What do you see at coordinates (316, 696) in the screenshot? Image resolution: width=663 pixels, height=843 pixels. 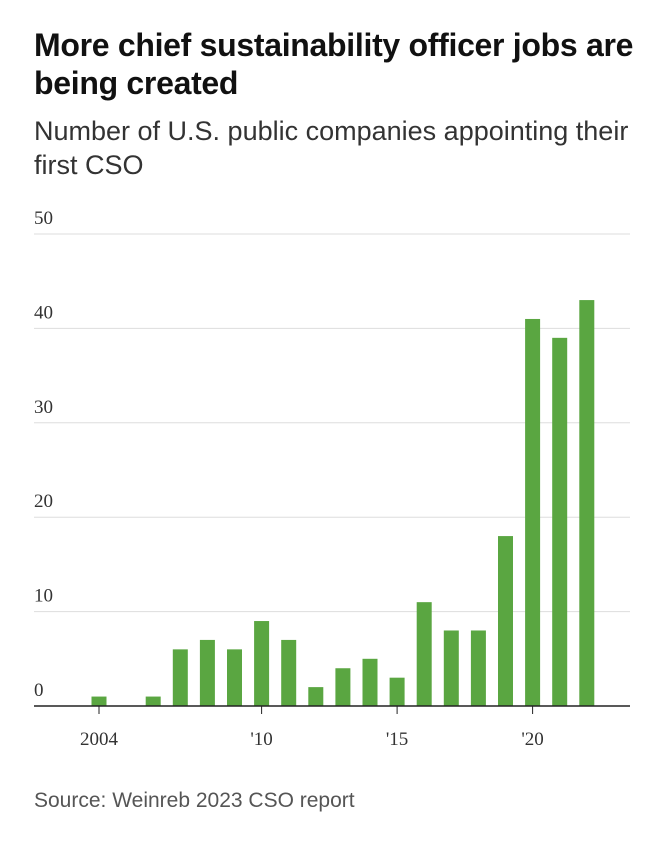 I see `bar-2012` at bounding box center [316, 696].